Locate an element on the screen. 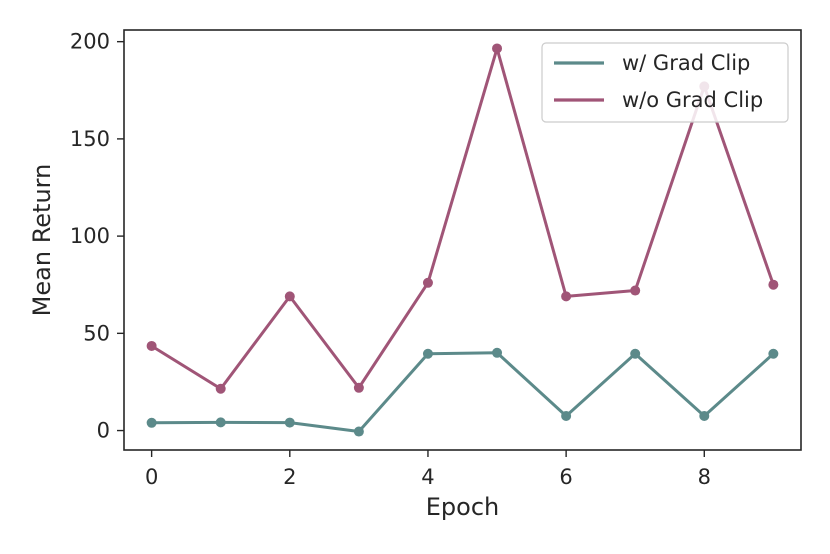  y-tick-label: 100 is located at coordinates (90, 236).